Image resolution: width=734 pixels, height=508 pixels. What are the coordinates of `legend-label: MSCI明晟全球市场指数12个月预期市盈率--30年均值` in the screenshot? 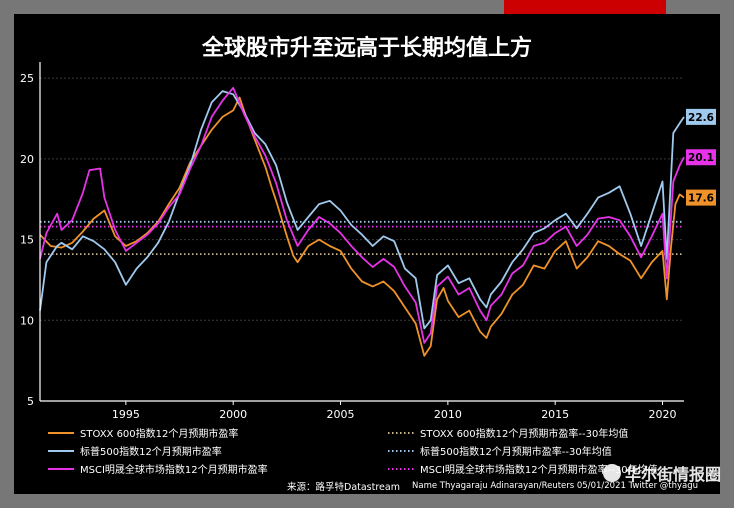 It's located at (539, 469).